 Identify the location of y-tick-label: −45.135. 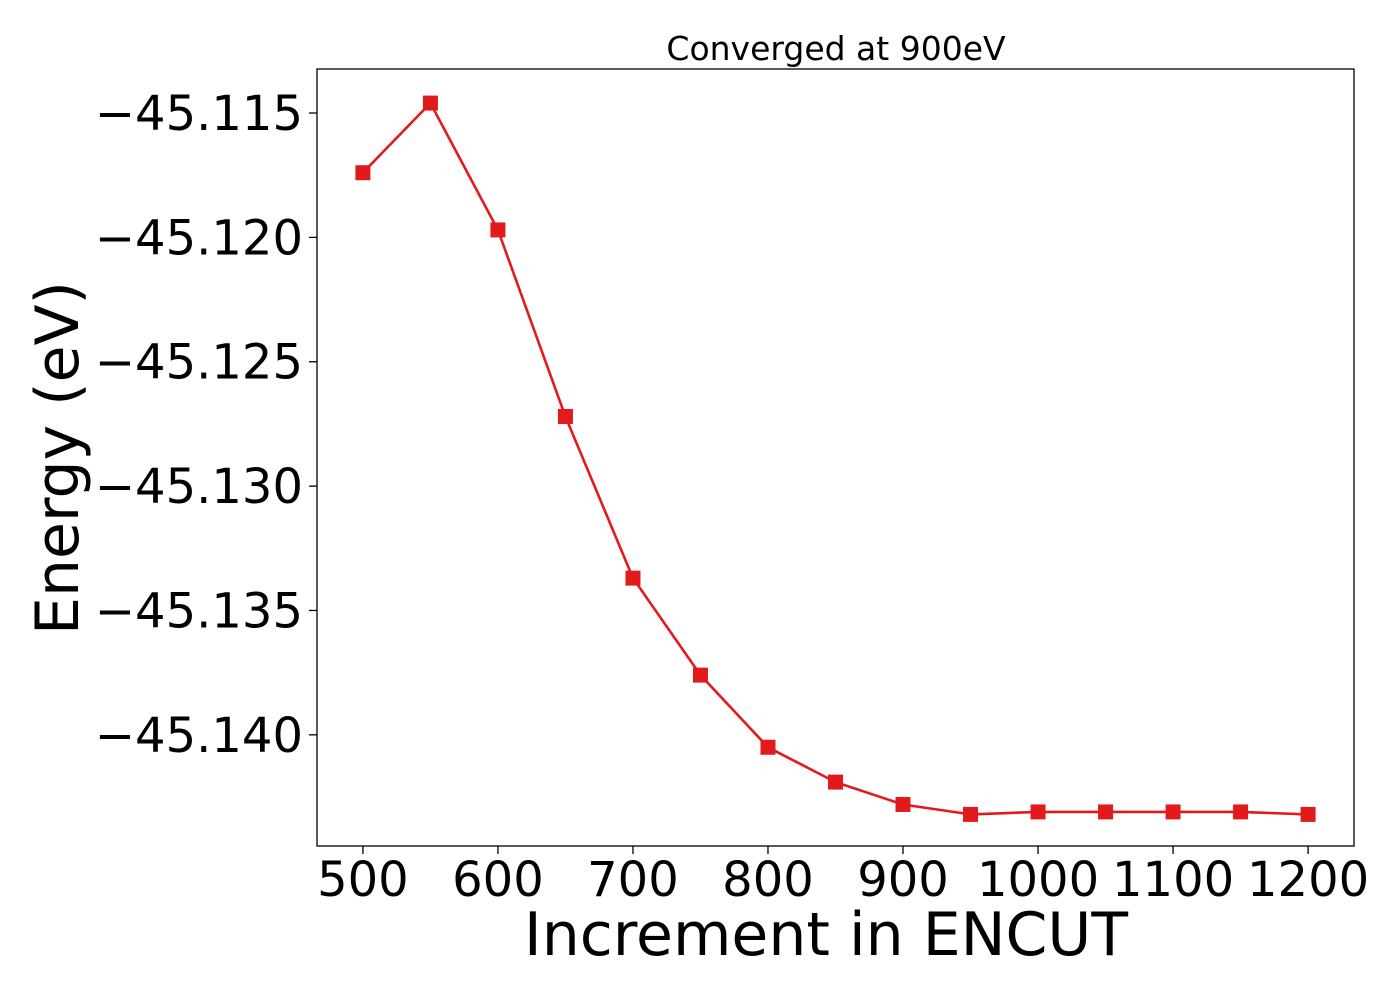
(199, 611).